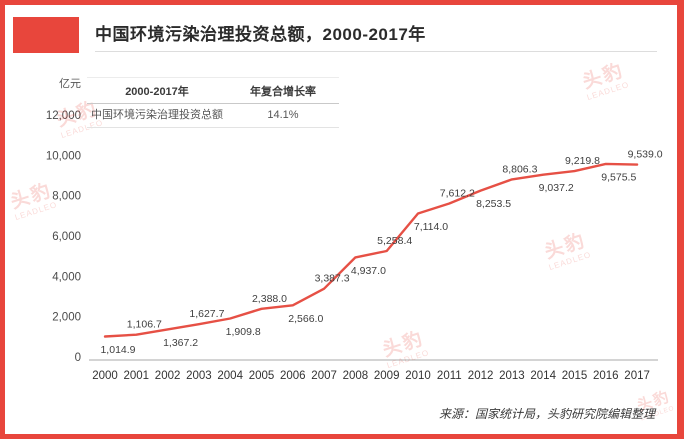 The image size is (684, 444). Describe the element at coordinates (230, 376) in the screenshot. I see `x-tick-label: 2004` at that location.